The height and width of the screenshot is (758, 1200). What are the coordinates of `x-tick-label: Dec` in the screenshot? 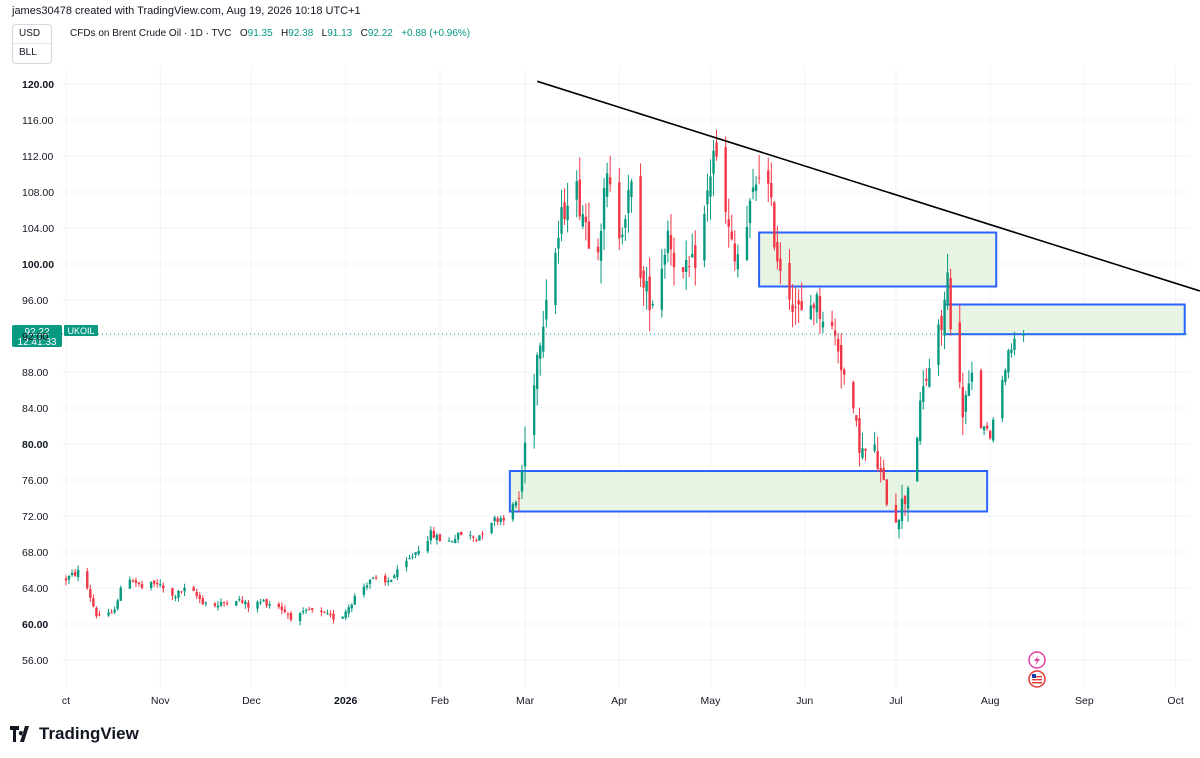 It's located at (251, 701).